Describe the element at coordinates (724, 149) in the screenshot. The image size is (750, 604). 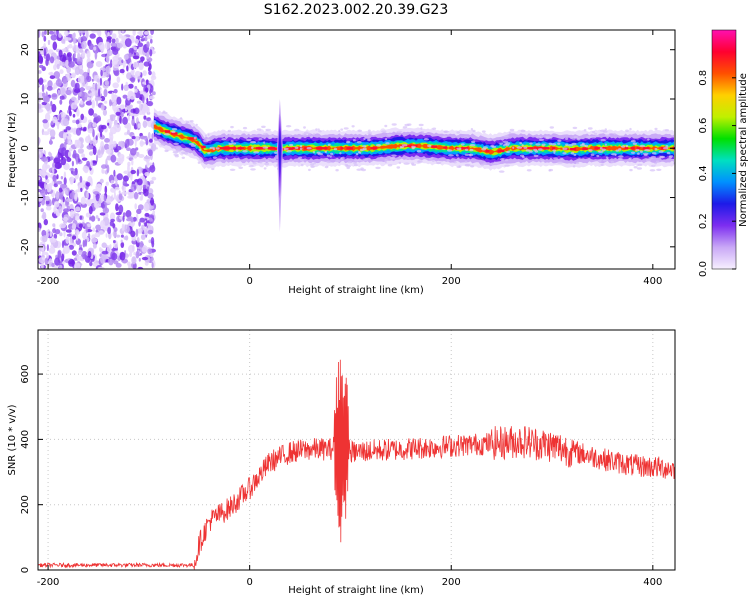
I see `colorbar-gradient` at that location.